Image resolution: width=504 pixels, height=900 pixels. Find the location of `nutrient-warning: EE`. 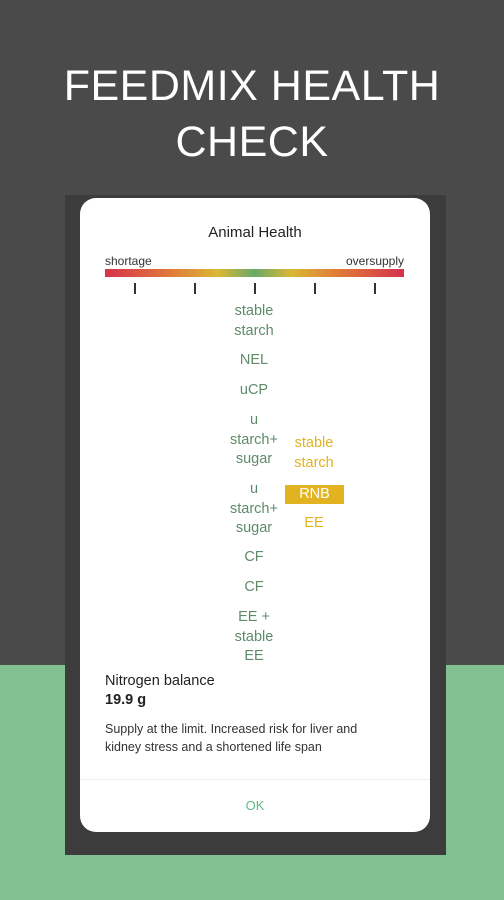

nutrient-warning: EE is located at coordinates (314, 523).